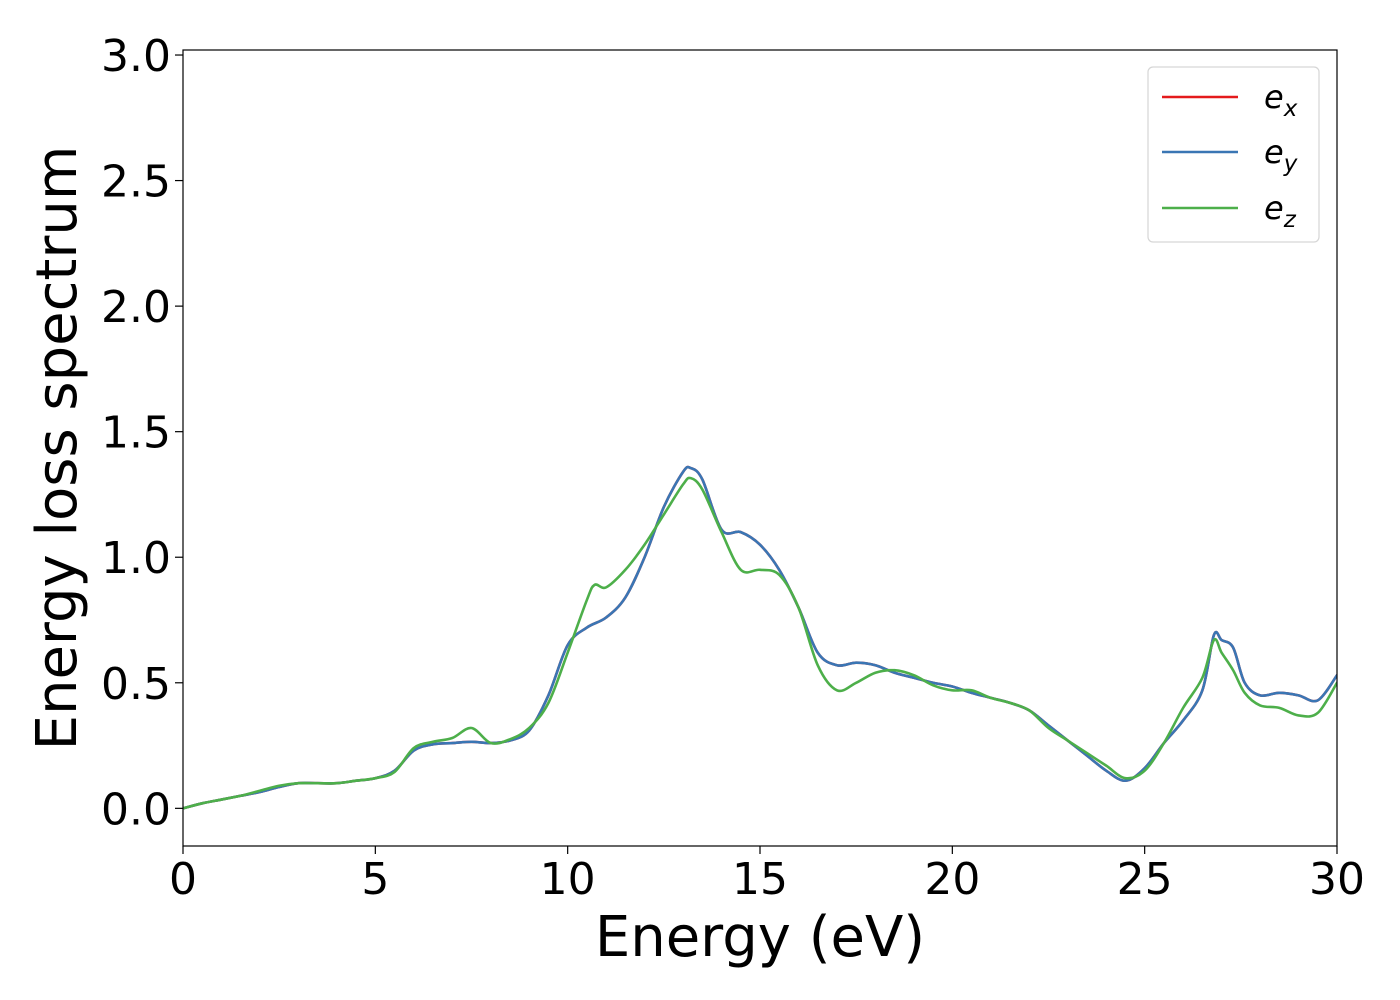 The width and height of the screenshot is (1400, 1000). What do you see at coordinates (136, 182) in the screenshot?
I see `y-tick-label: 2.5` at bounding box center [136, 182].